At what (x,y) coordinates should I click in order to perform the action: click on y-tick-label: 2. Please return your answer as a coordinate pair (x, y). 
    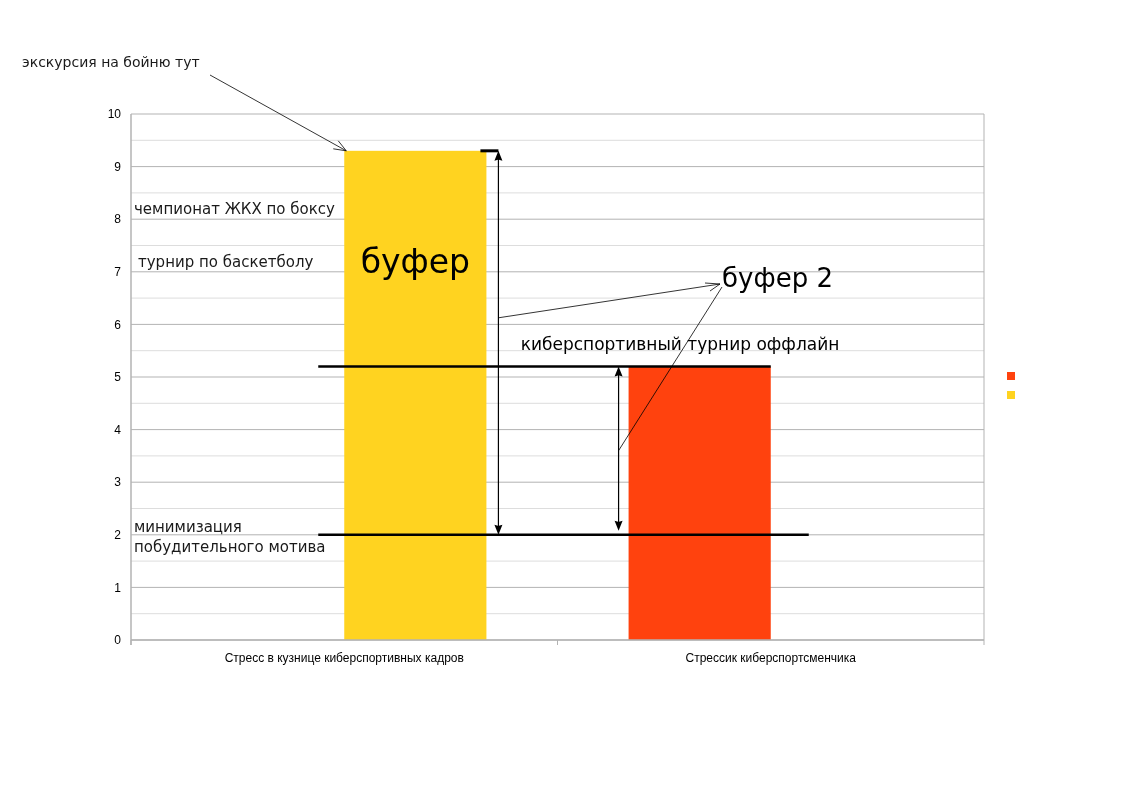
    Looking at the image, I should click on (118, 535).